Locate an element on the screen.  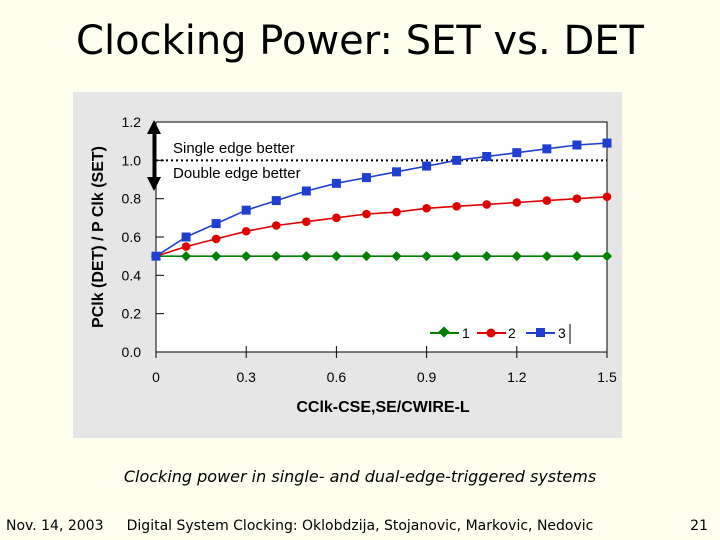
y-tick-label: 1.0 is located at coordinates (132, 160).